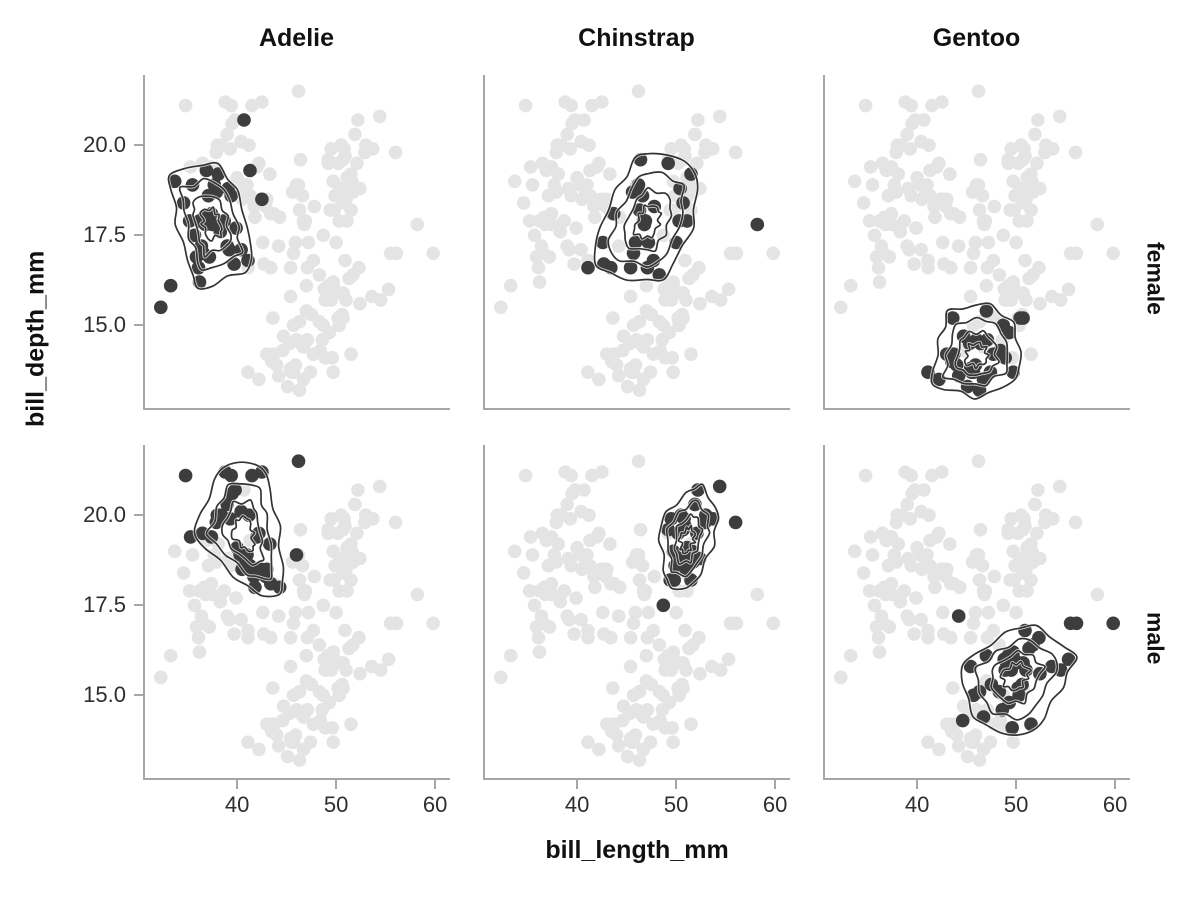  Describe the element at coordinates (637, 610) in the screenshot. I see `scatter-plot-chinstrap-male` at that location.